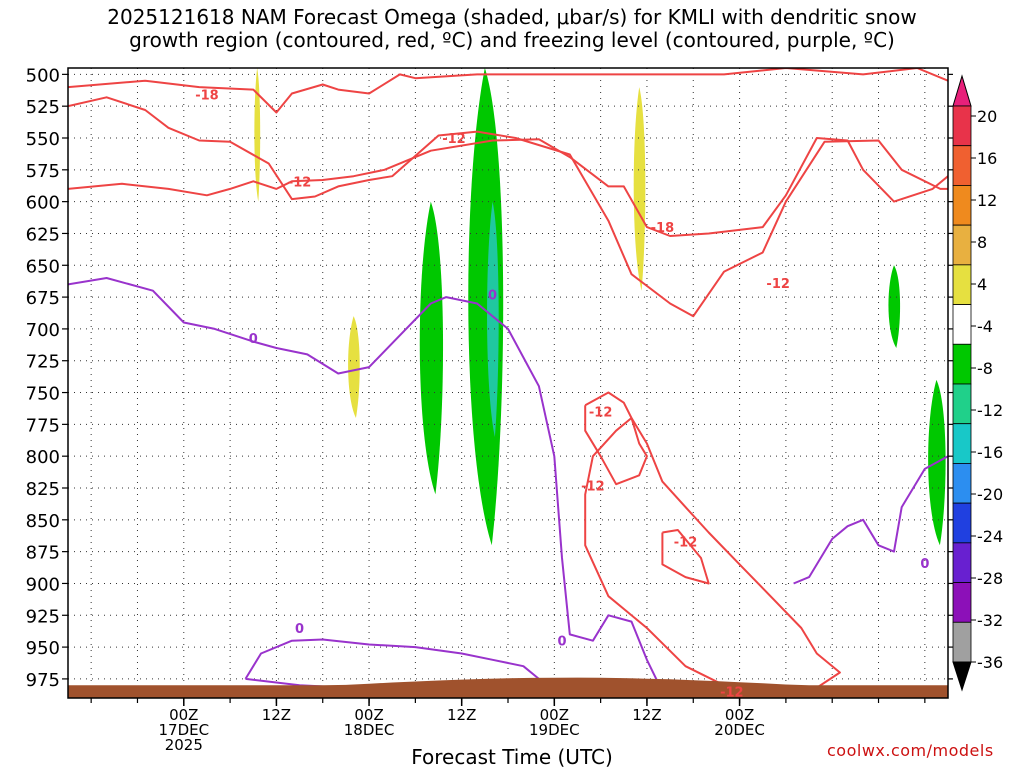 Image resolution: width=1024 pixels, height=769 pixels. Describe the element at coordinates (990, 536) in the screenshot. I see `colorbar-label: -24` at that location.